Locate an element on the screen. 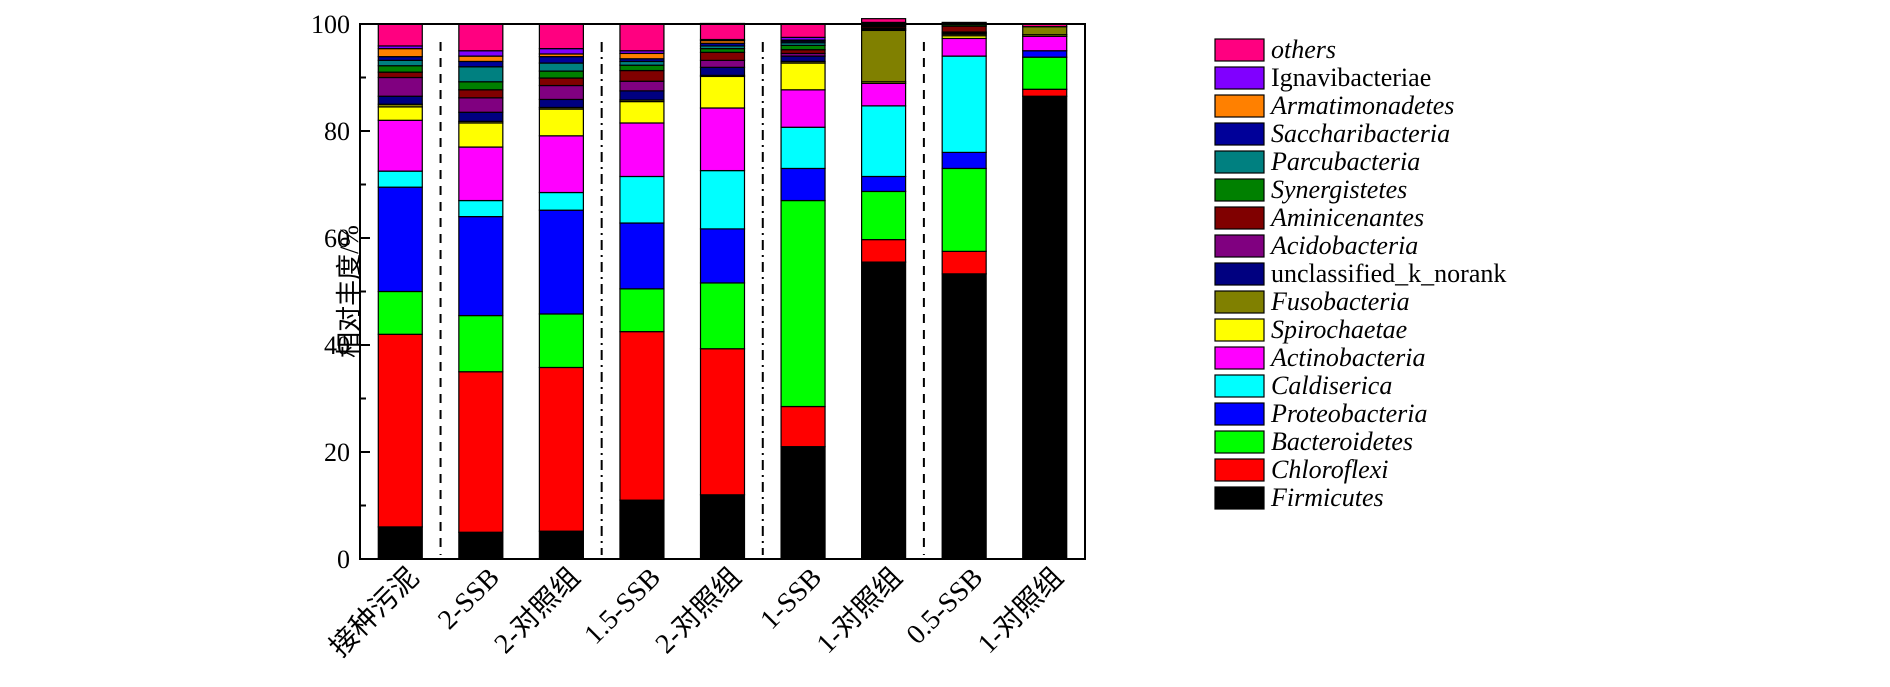  legend-label: others is located at coordinates (1303, 49).